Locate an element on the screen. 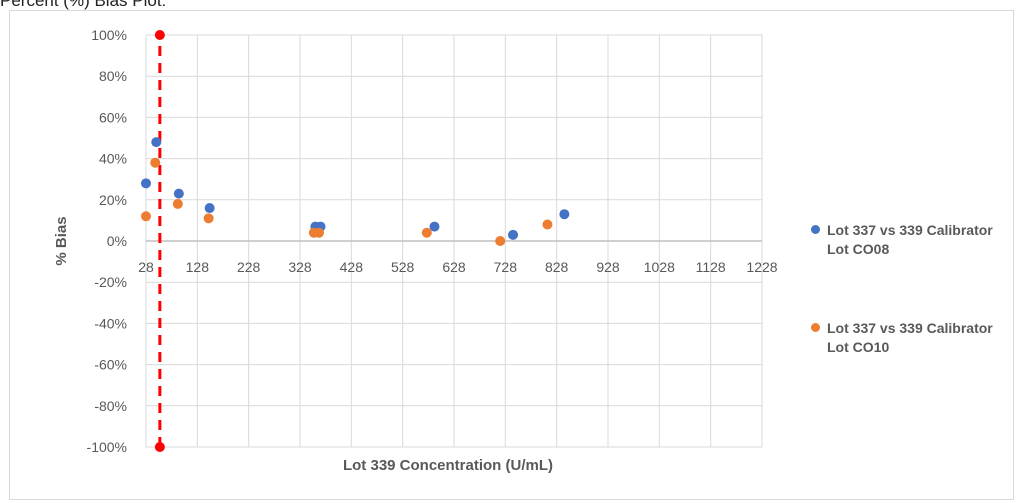 The height and width of the screenshot is (503, 1016). legend-label-series-1: Lot 337 vs 339 Calibrator Lot CO08 is located at coordinates (910, 239).